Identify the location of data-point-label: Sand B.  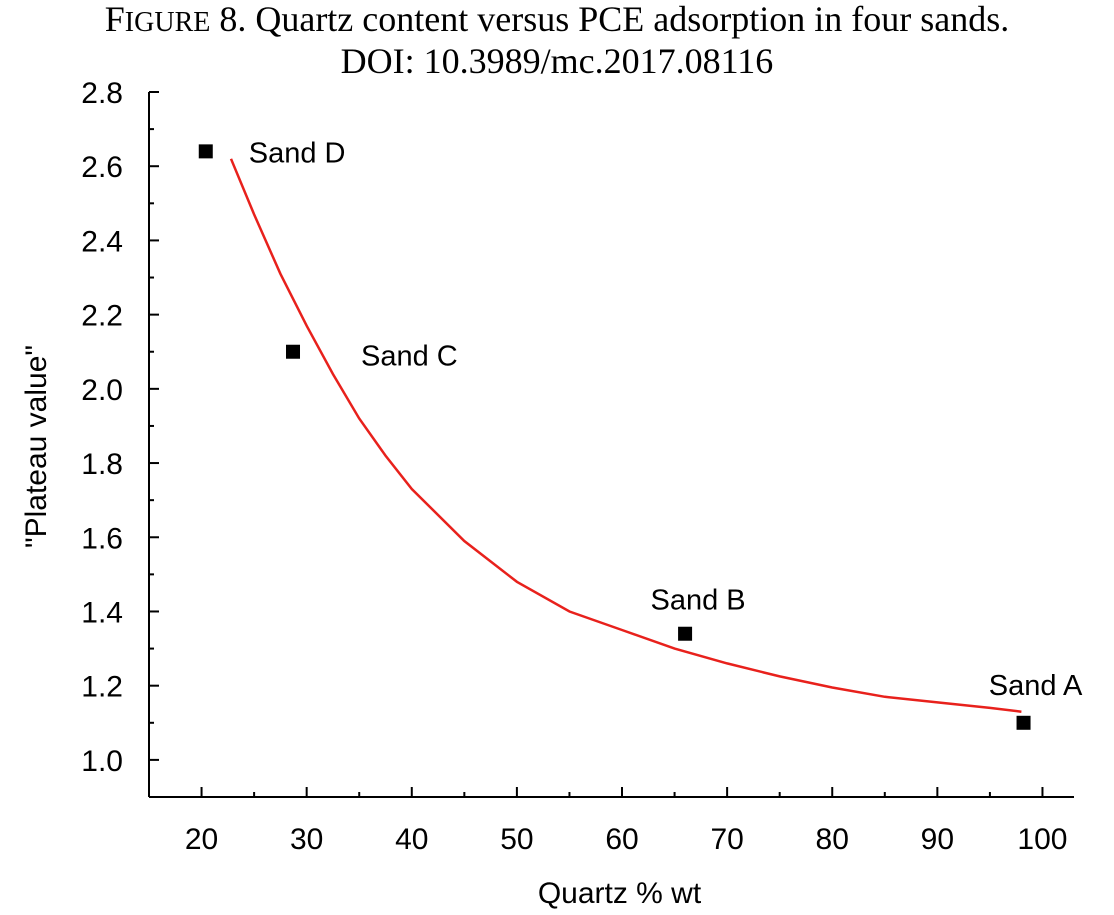
(698, 601).